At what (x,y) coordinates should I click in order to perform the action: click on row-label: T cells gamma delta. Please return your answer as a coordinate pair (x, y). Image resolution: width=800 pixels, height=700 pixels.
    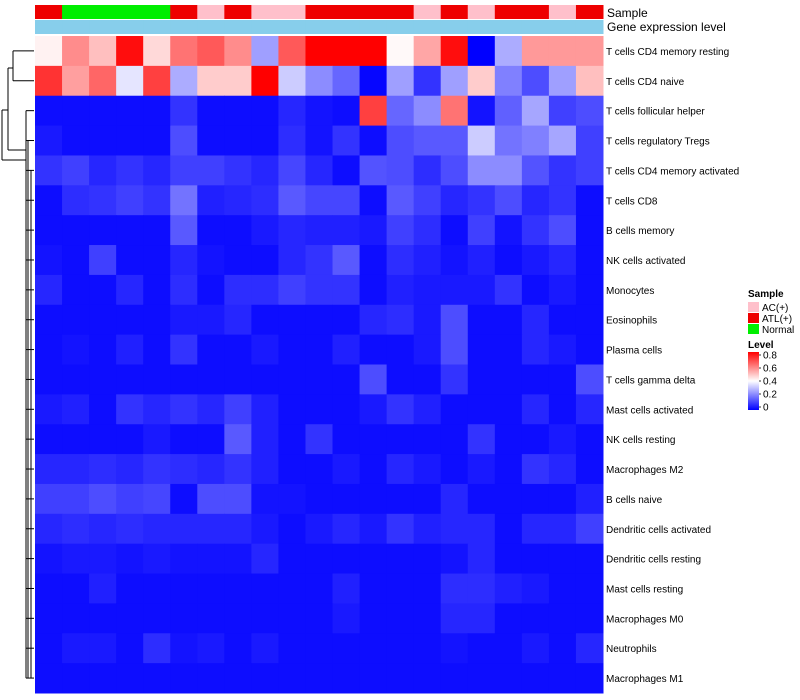
    Looking at the image, I should click on (651, 380).